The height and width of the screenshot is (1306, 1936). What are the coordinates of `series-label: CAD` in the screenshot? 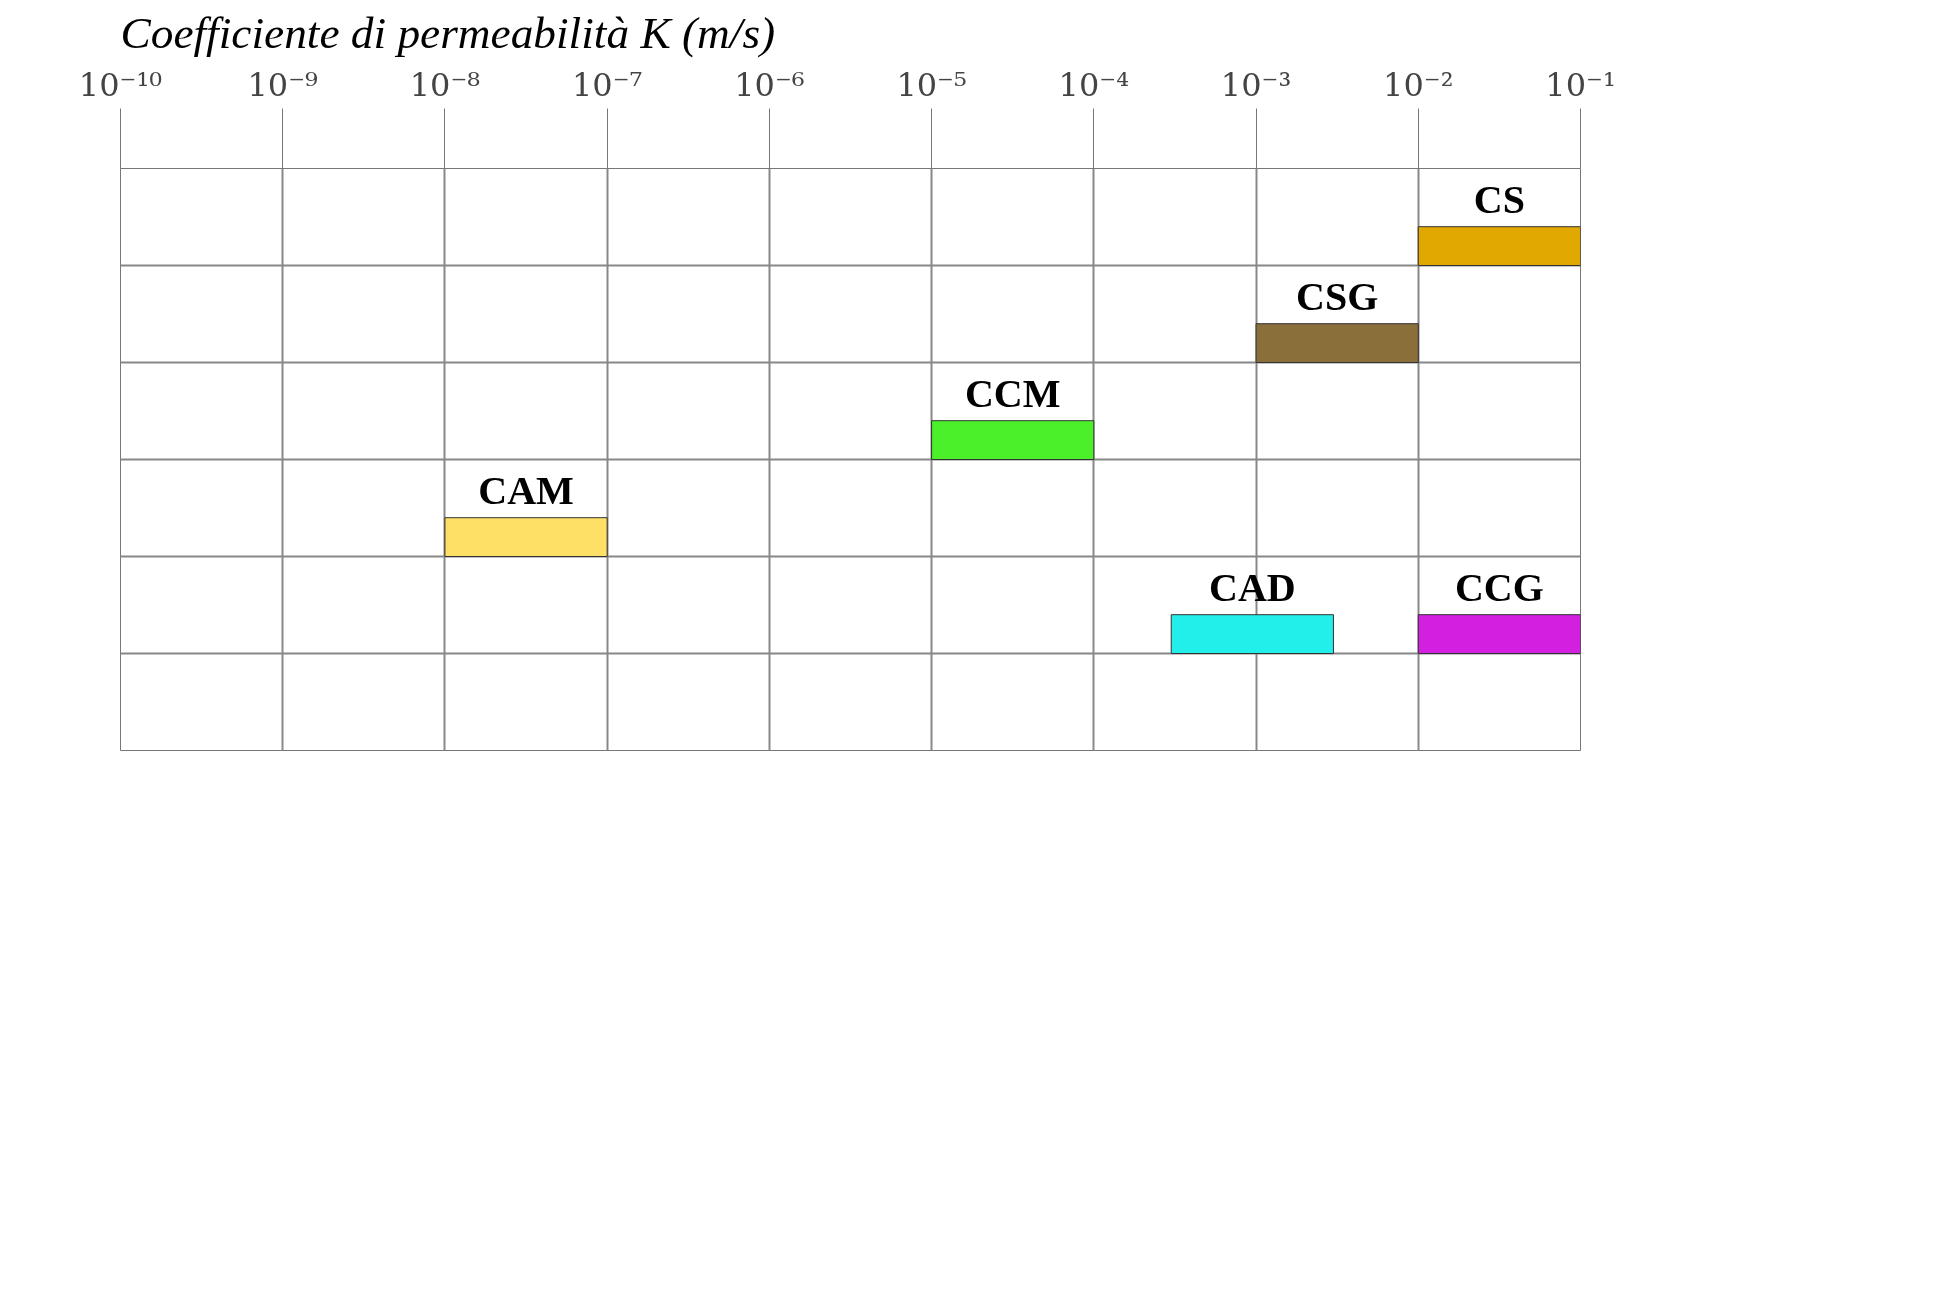 It's located at (1252, 587).